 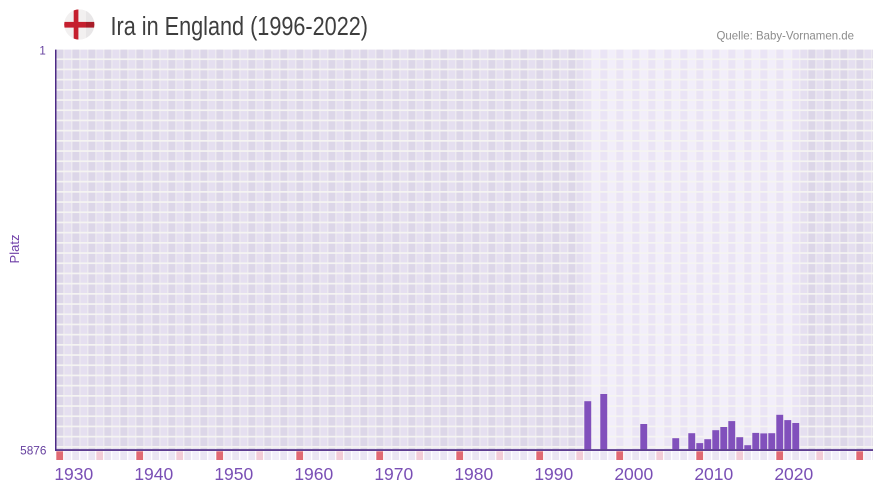 What do you see at coordinates (233, 474) in the screenshot?
I see `svg-text: 1950` at bounding box center [233, 474].